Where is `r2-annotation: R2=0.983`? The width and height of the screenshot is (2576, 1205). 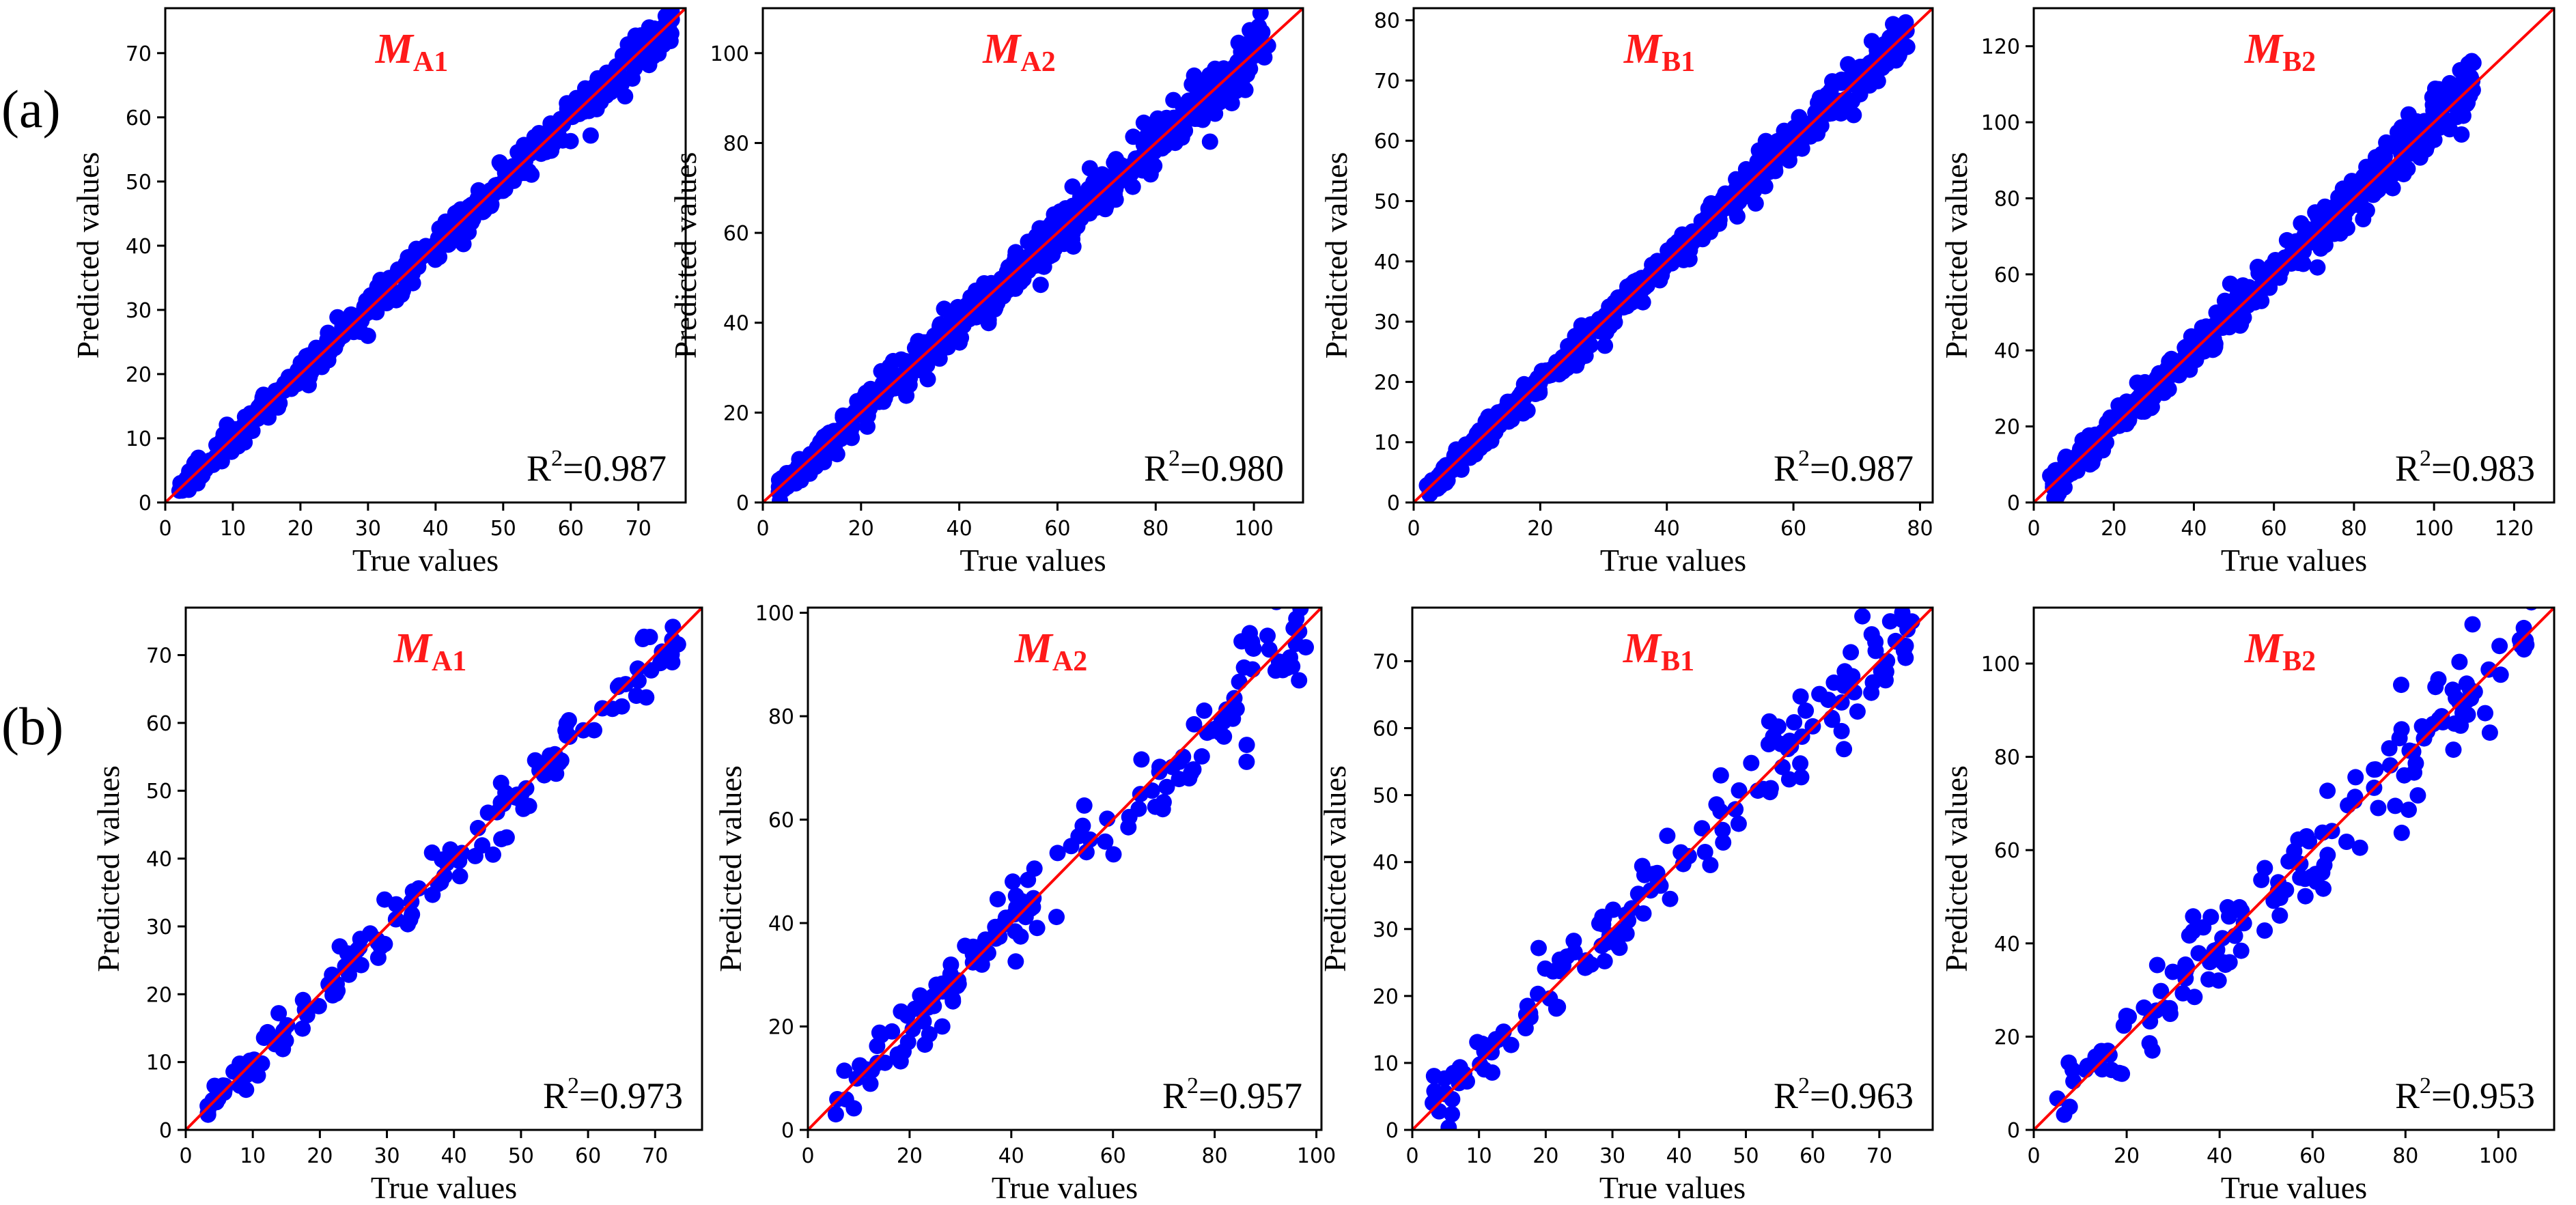 r2-annotation: R2=0.983 is located at coordinates (2465, 467).